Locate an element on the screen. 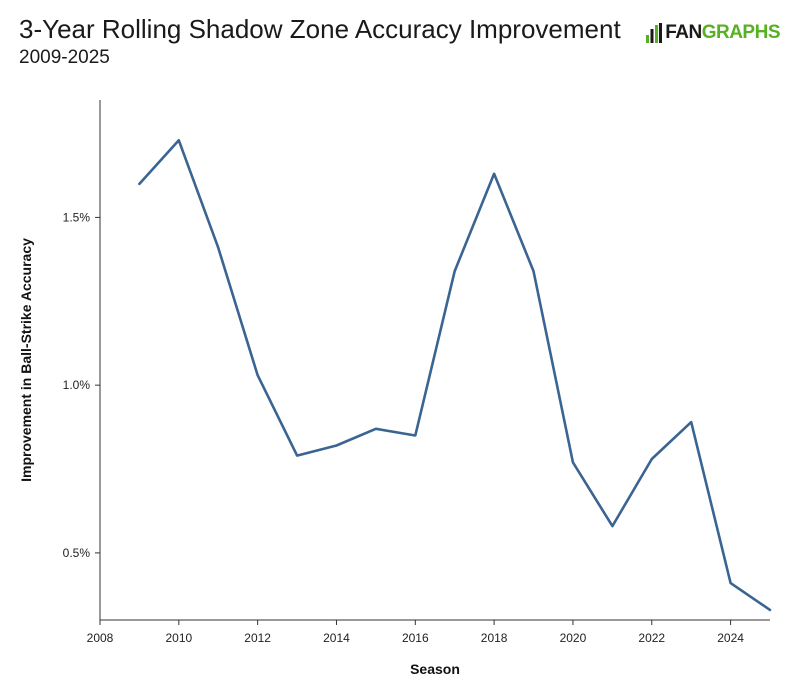 Image resolution: width=800 pixels, height=700 pixels. y-ticks: 0.5% 1.0% 1.5% is located at coordinates (81, 385).